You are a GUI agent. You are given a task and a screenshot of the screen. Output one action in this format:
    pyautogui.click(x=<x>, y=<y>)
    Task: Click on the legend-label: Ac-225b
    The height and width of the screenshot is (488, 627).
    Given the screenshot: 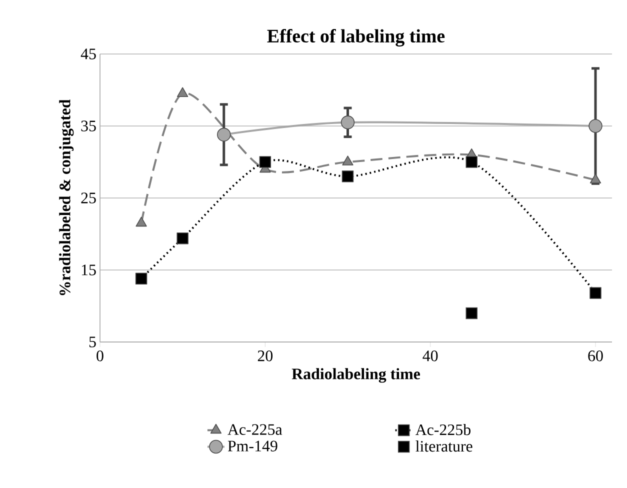 What is the action you would take?
    pyautogui.click(x=442, y=430)
    